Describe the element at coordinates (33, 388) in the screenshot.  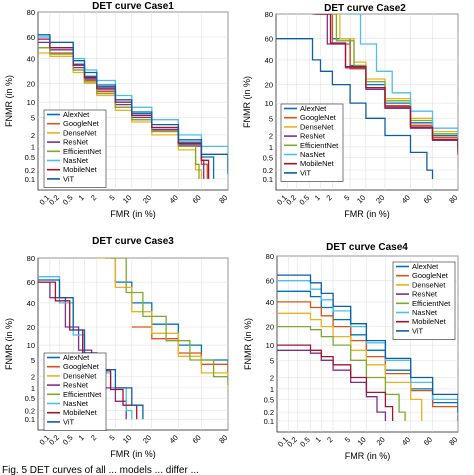
I see `y-tick-label: 1` at that location.